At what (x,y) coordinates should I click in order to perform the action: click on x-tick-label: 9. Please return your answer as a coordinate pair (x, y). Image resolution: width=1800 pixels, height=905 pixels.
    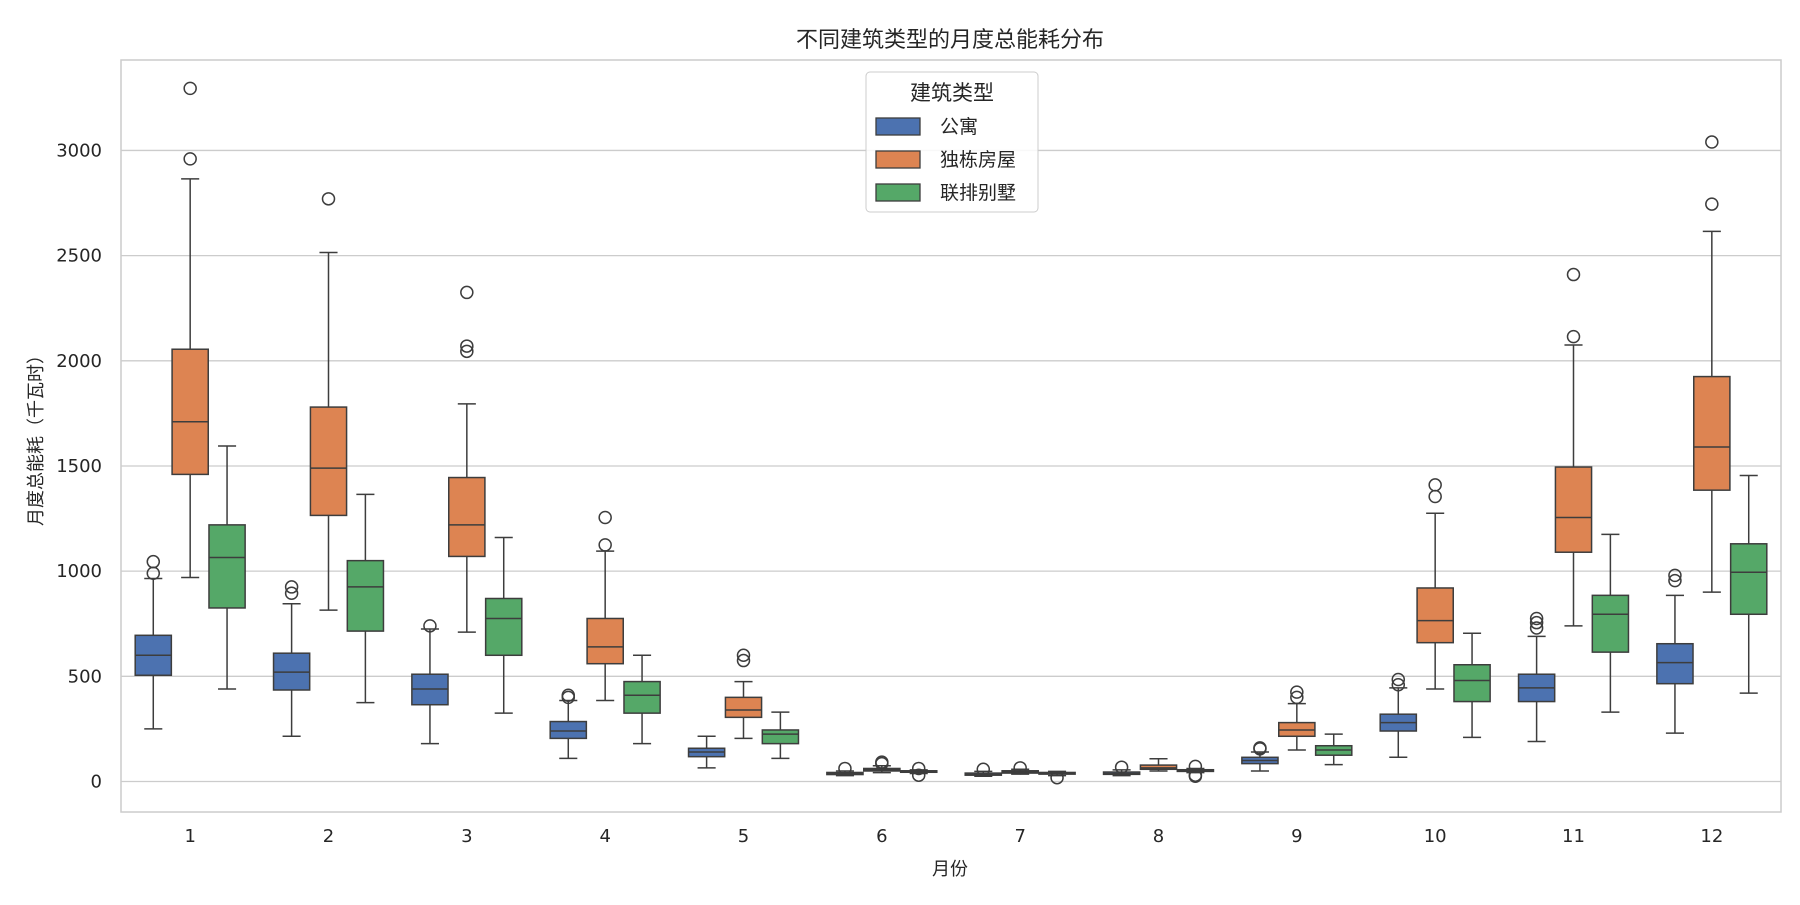
    Looking at the image, I should click on (1296, 836).